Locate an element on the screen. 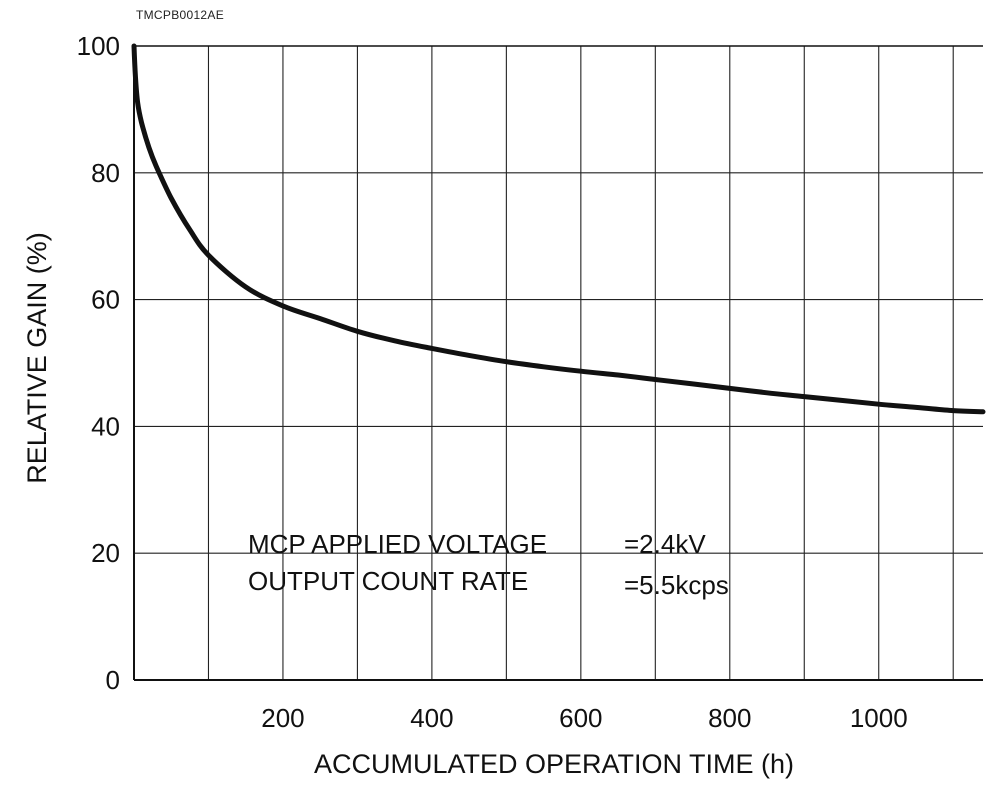 This screenshot has height=793, width=1006. annotation-voltage-value: =2.4kV is located at coordinates (665, 544).